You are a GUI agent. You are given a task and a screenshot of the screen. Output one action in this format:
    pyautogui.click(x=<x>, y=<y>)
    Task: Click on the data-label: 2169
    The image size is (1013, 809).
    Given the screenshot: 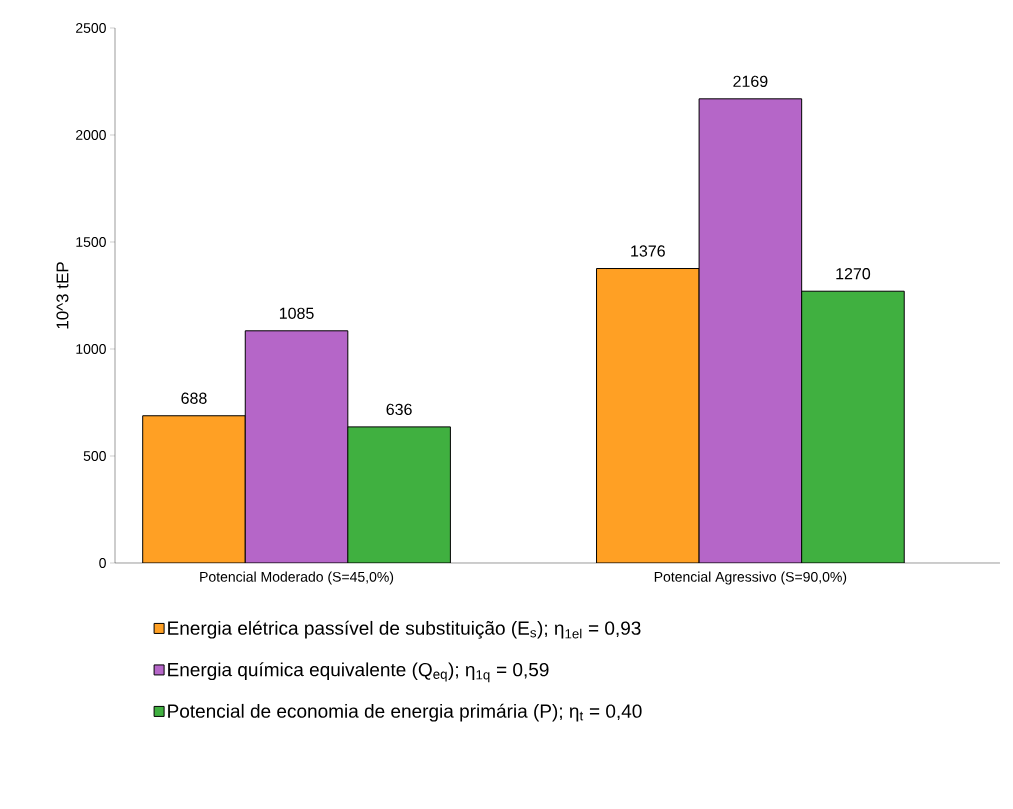 What is the action you would take?
    pyautogui.click(x=750, y=81)
    